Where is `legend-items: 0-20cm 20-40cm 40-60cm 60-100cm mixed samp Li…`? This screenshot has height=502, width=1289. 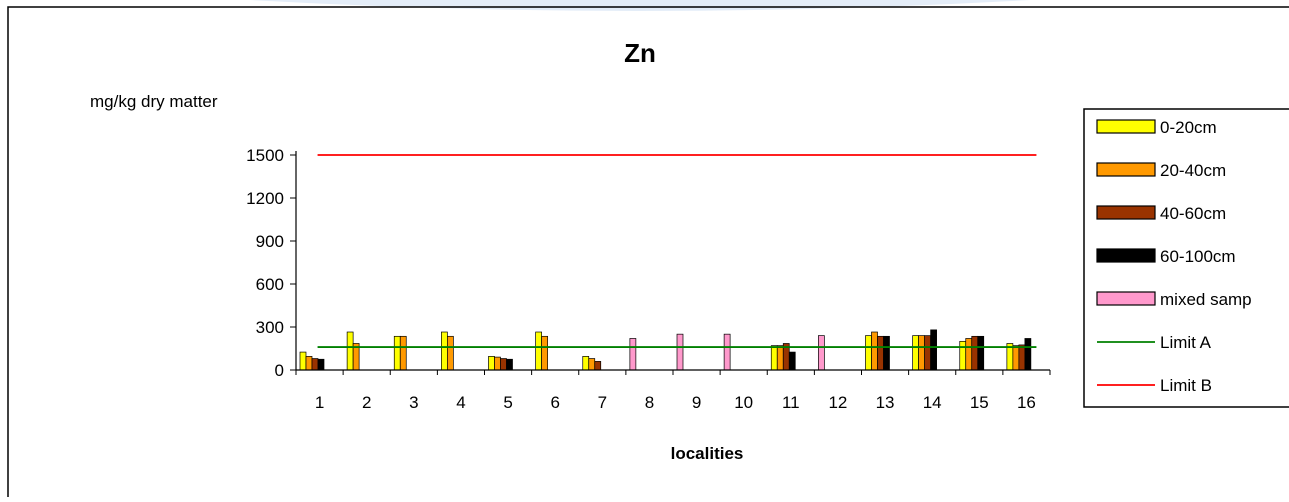 legend-items: 0-20cm 20-40cm 40-60cm 60-100cm mixed samp Li… is located at coordinates (1174, 256).